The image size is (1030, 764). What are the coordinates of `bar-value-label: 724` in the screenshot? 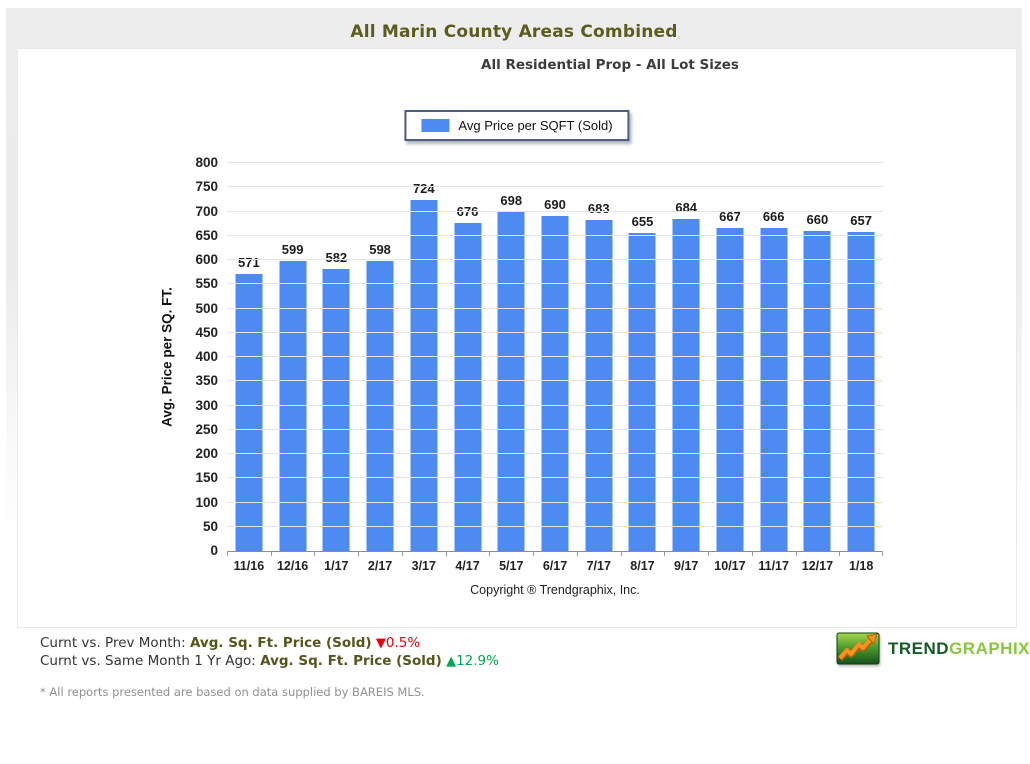 It's located at (423, 188).